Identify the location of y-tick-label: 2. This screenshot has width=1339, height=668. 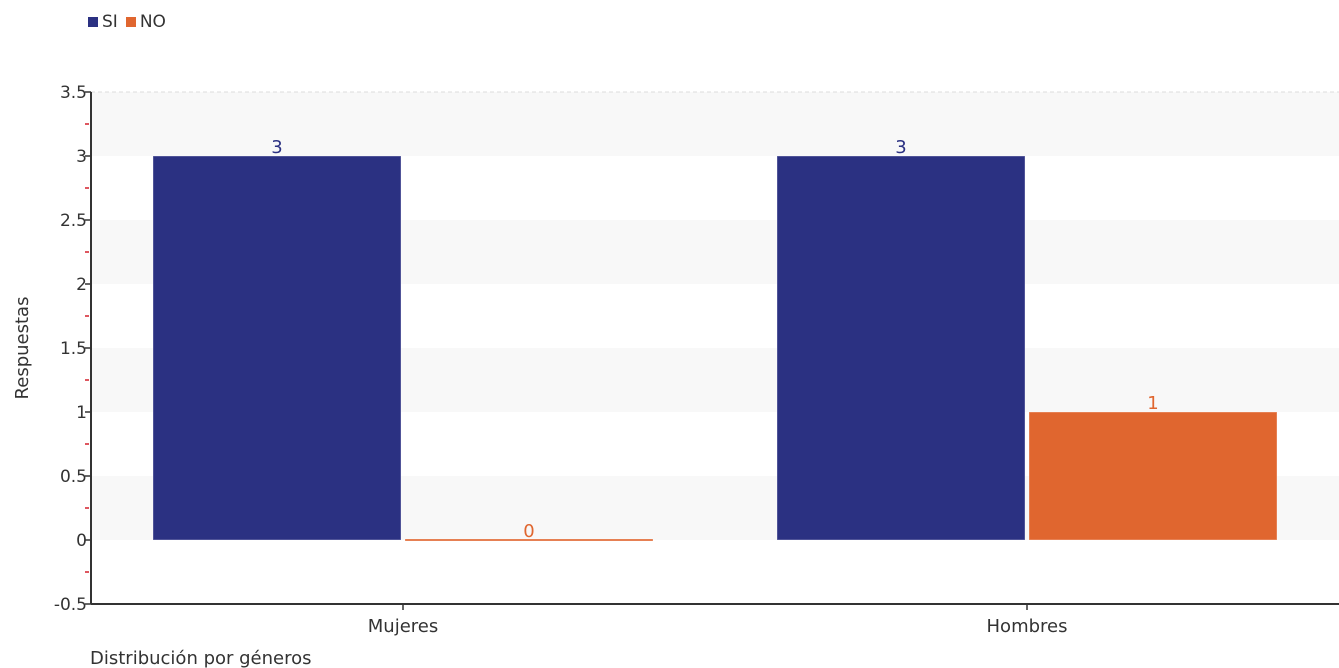
(81, 285).